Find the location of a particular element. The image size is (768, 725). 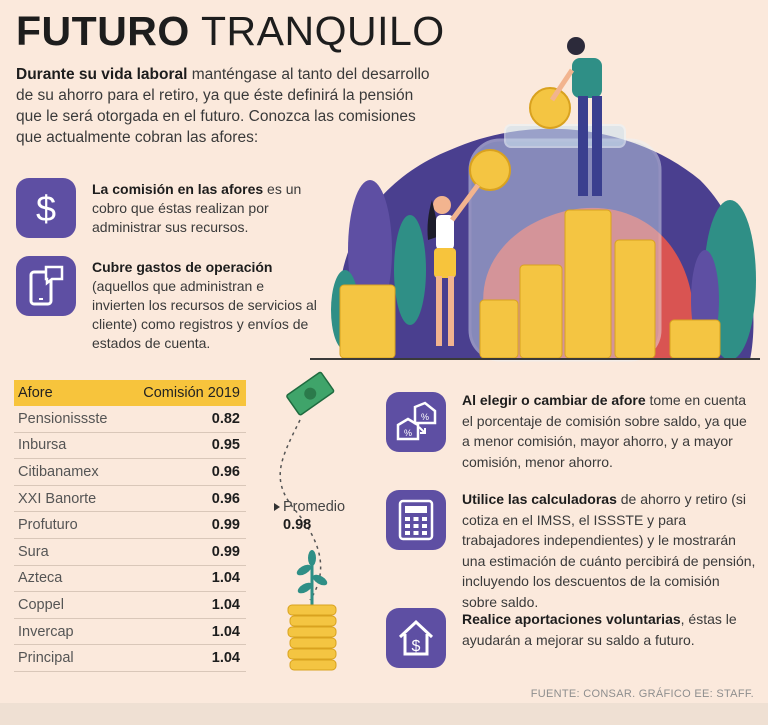

afore-commission: 0.82 is located at coordinates (225, 418).